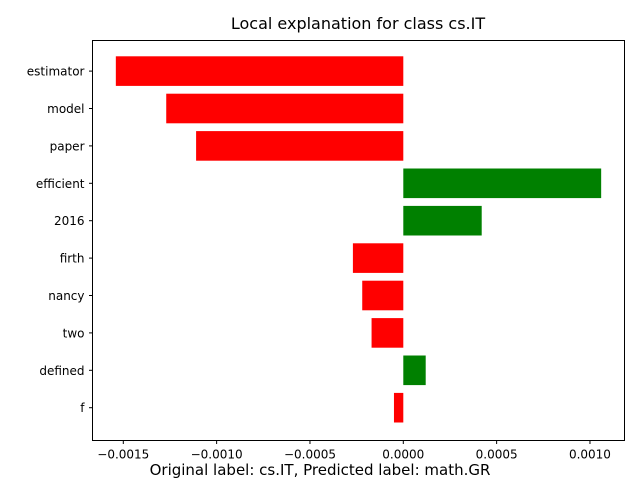  I want to click on bar-f, so click(398, 407).